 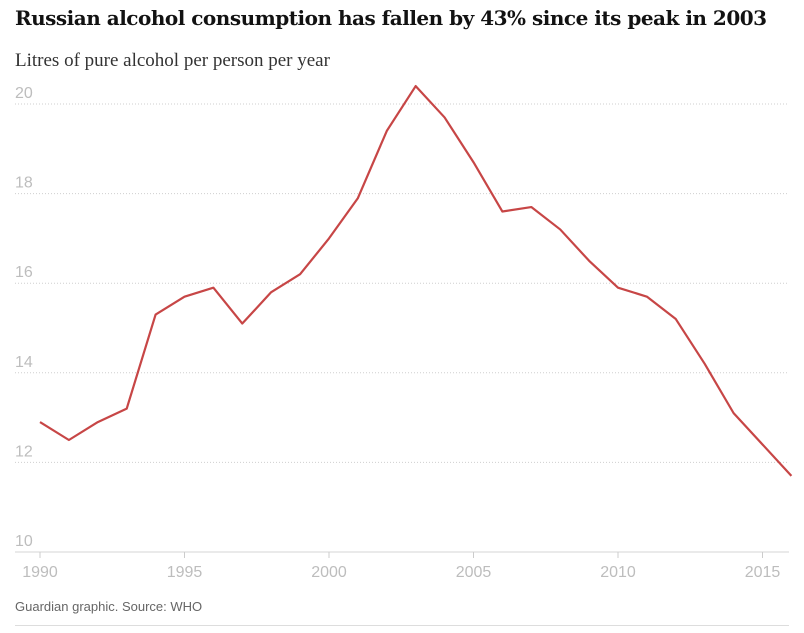 I want to click on y-tick-label: 12, so click(x=24, y=451).